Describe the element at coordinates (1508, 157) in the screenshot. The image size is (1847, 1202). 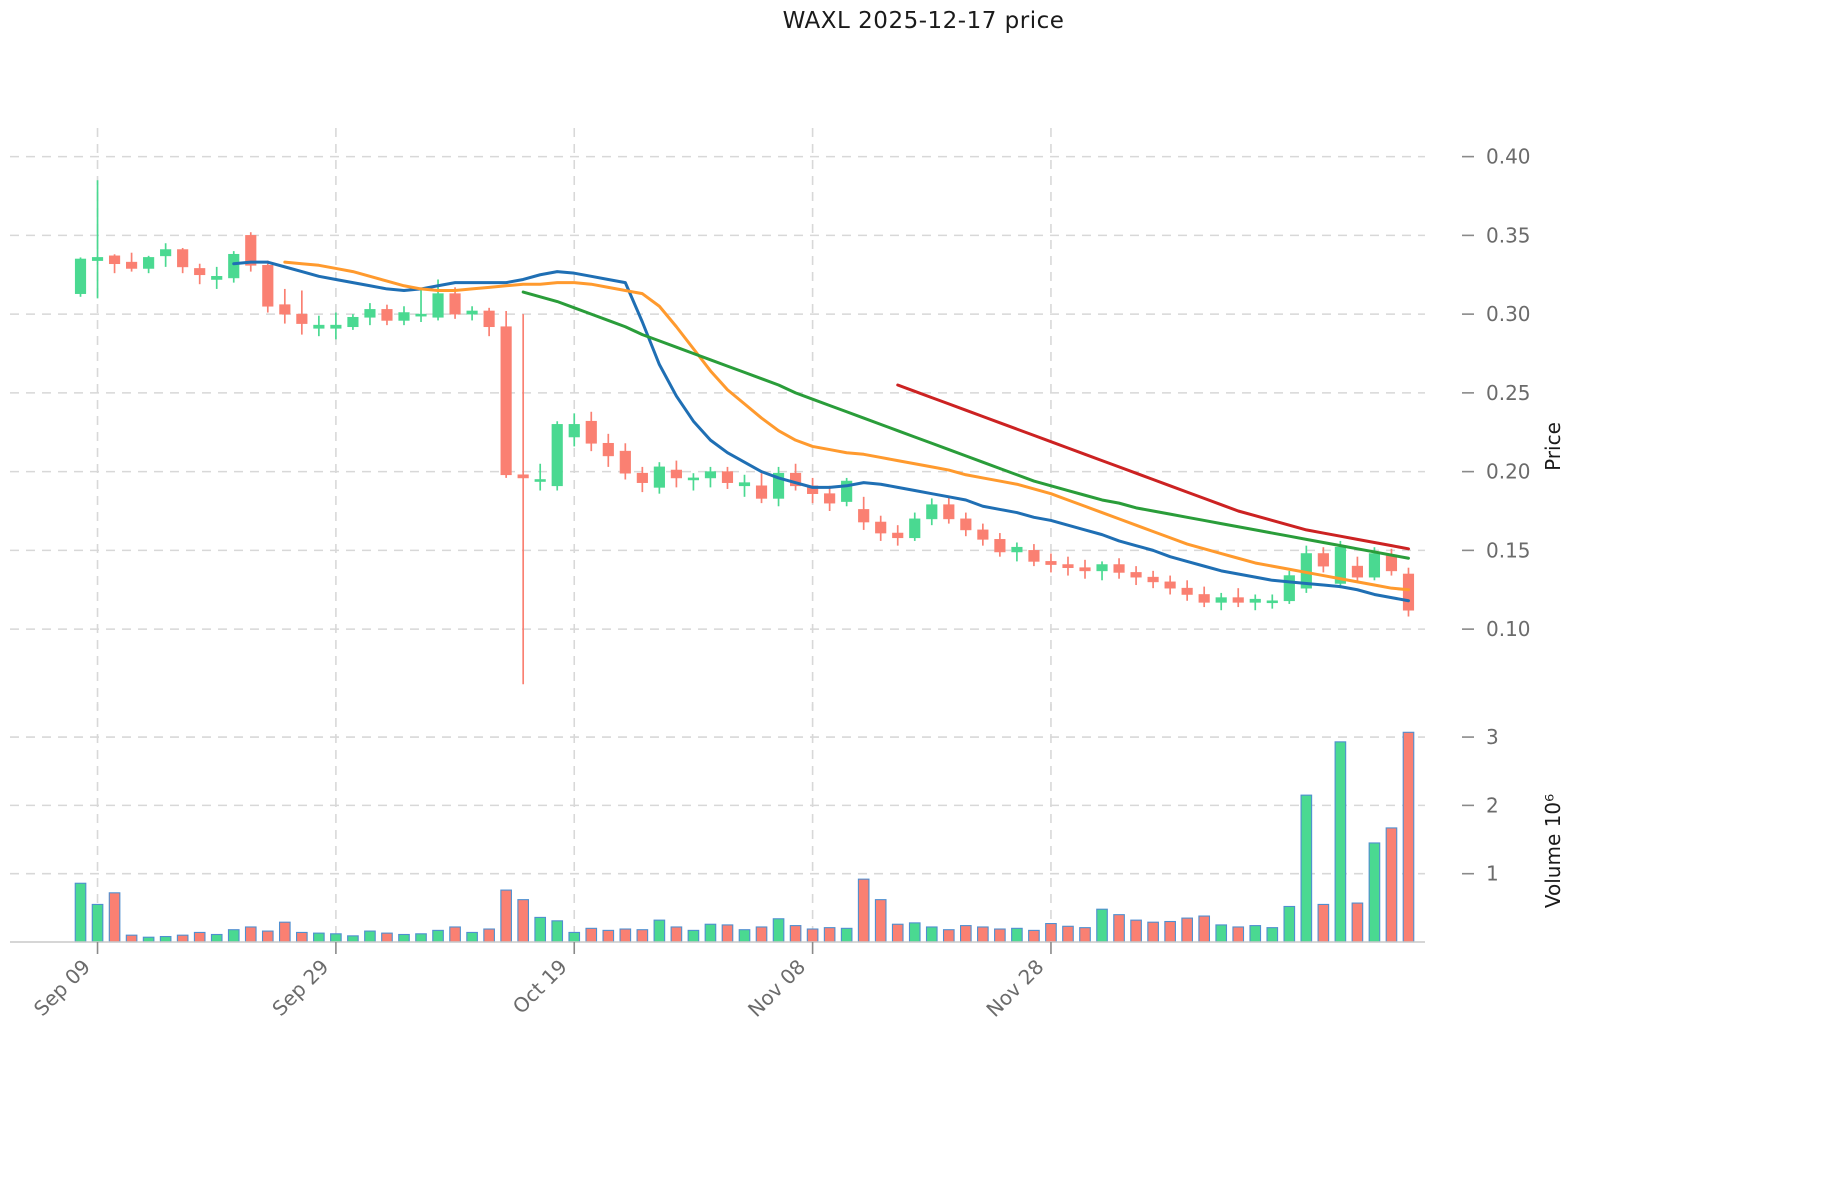
I see `ytick-label-price: 0.40` at that location.